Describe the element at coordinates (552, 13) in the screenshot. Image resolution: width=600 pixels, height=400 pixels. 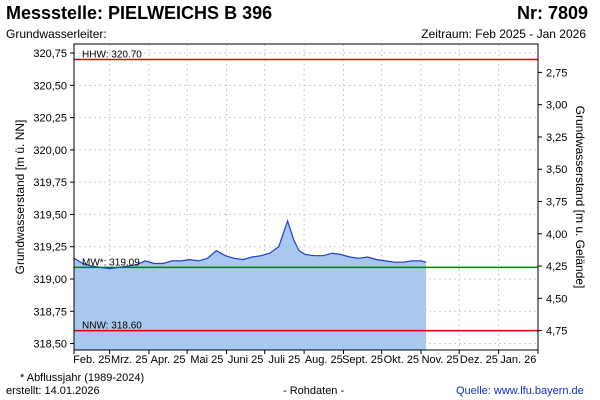
I see `station-number: Nr: 7809` at that location.